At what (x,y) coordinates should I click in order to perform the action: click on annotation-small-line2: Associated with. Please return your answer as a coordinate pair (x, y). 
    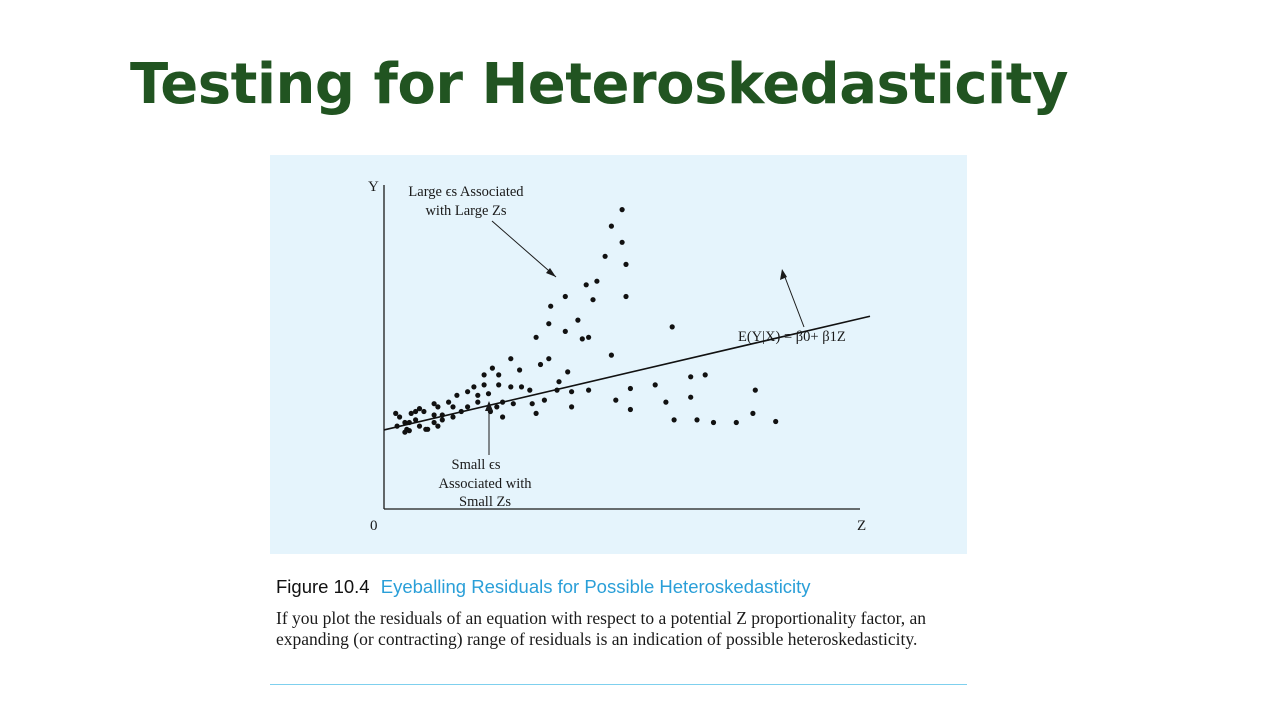
    Looking at the image, I should click on (485, 484).